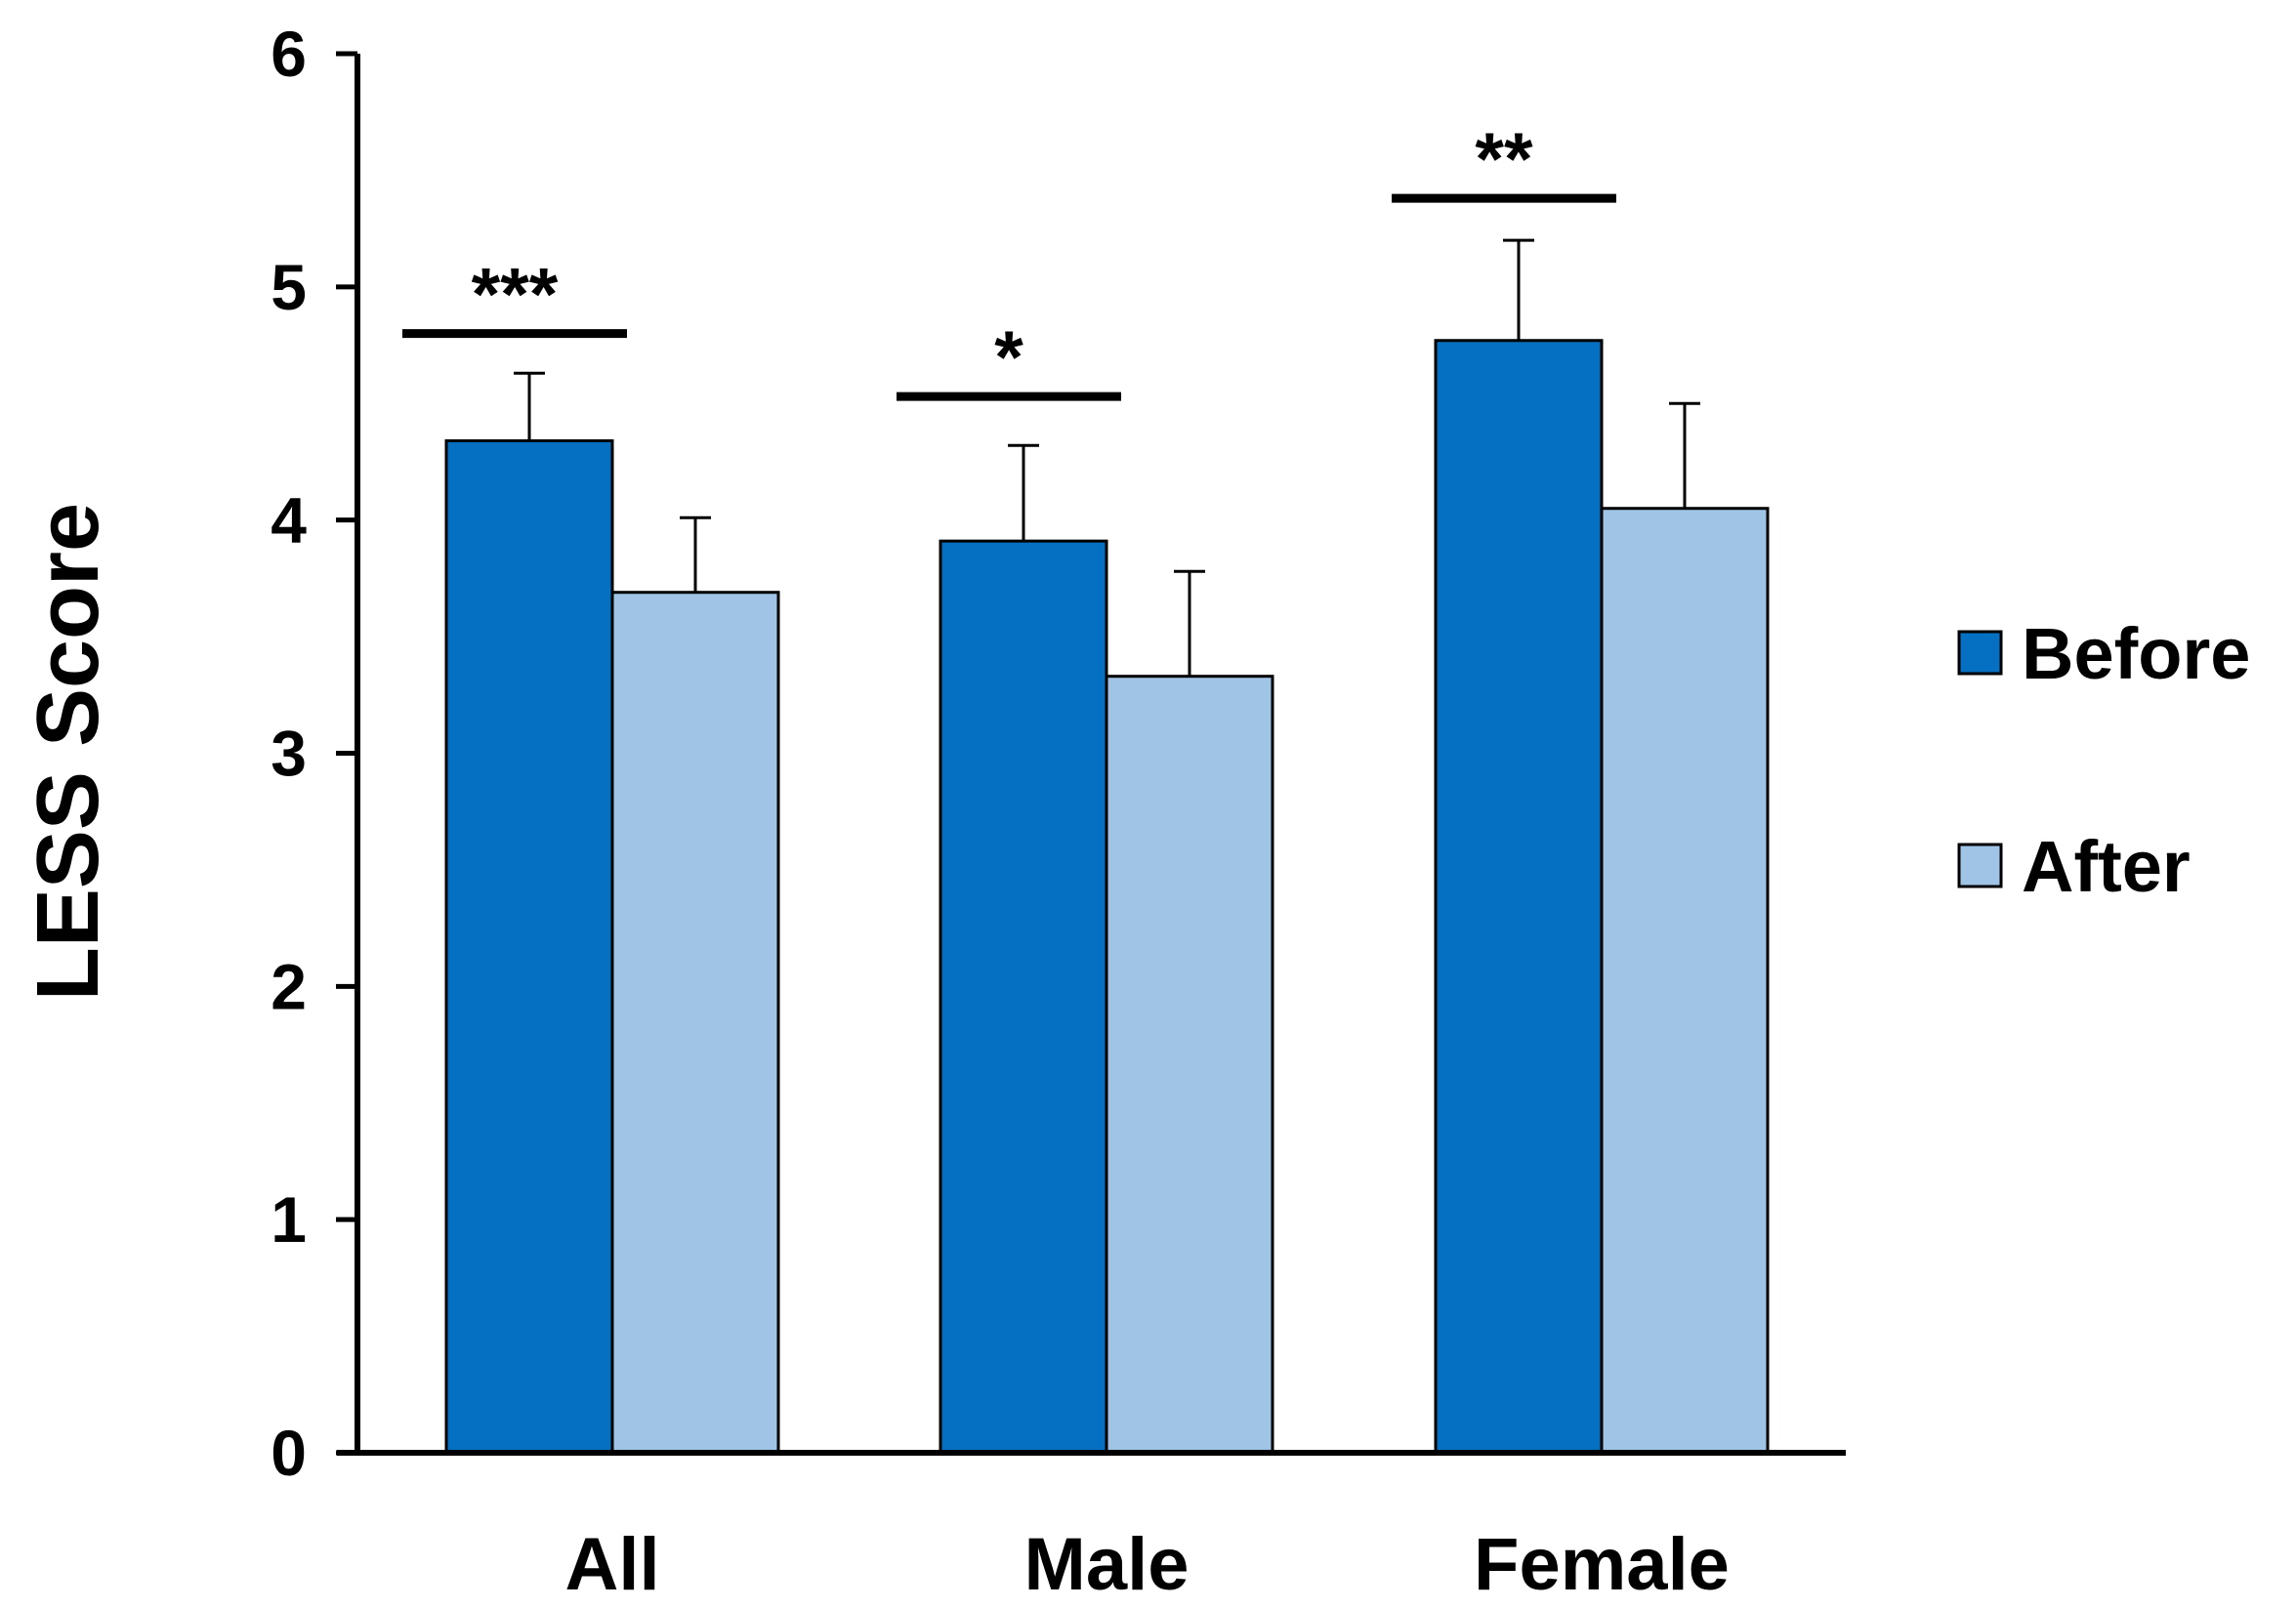 The image size is (2296, 1608). Describe the element at coordinates (1685, 981) in the screenshot. I see `bar-after-female` at that location.